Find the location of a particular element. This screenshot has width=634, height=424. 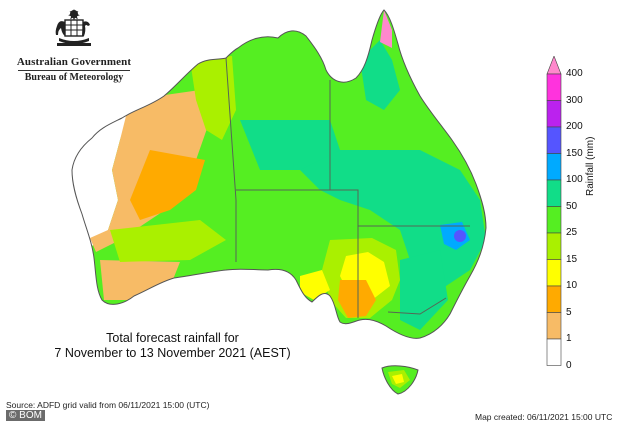

legend-tick-label: 15 is located at coordinates (572, 259).